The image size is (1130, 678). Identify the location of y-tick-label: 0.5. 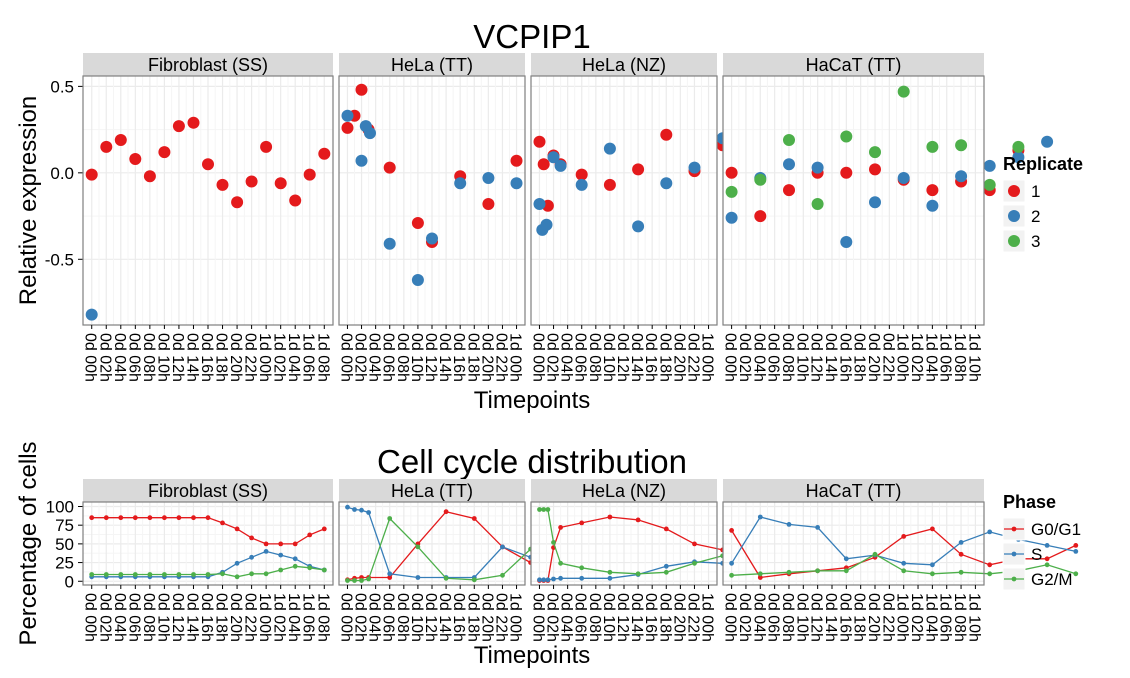
(62, 86).